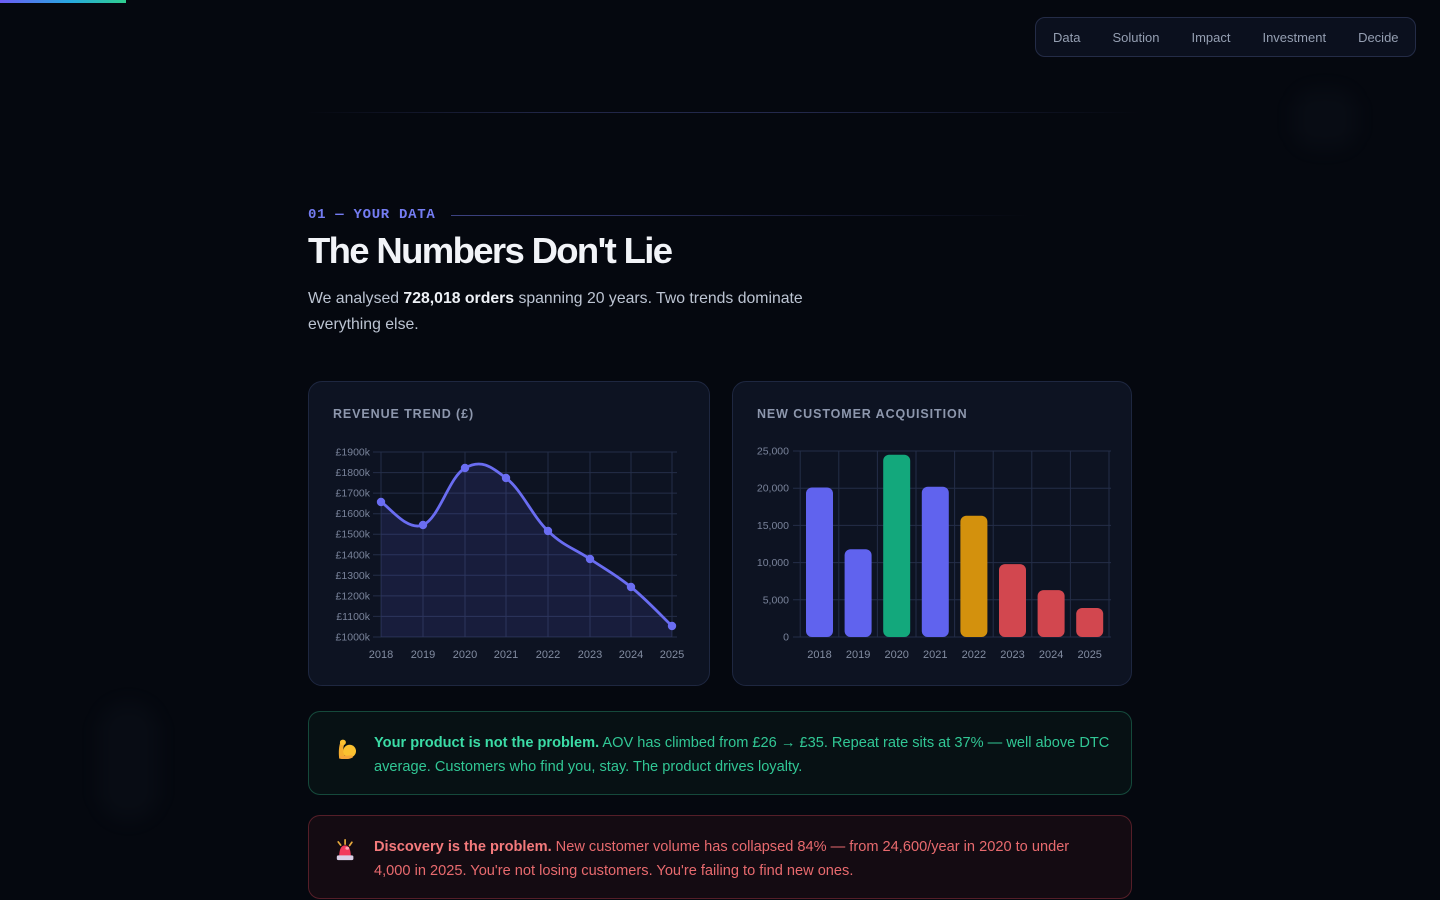 This screenshot has height=900, width=1440. I want to click on svg-text: £1500k, so click(353, 535).